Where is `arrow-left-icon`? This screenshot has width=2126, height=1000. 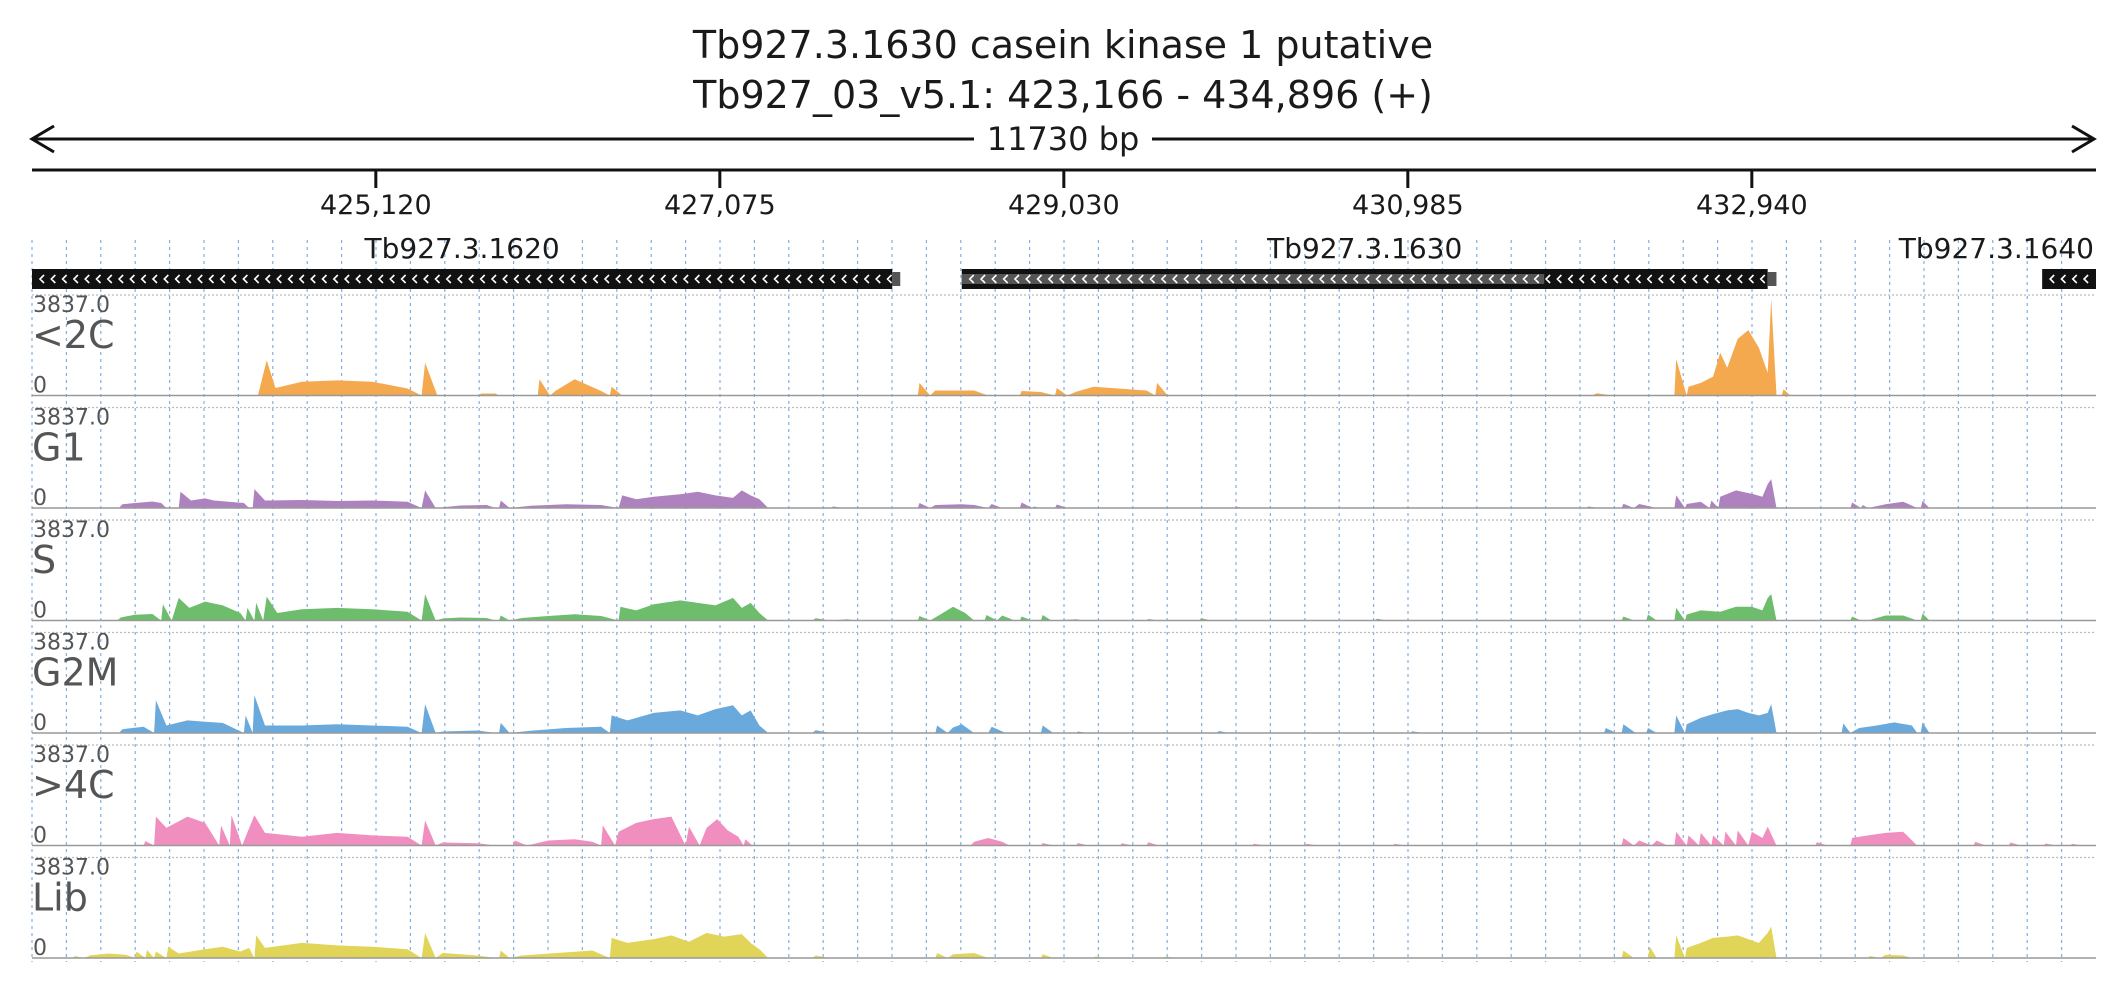 arrow-left-icon is located at coordinates (42, 139).